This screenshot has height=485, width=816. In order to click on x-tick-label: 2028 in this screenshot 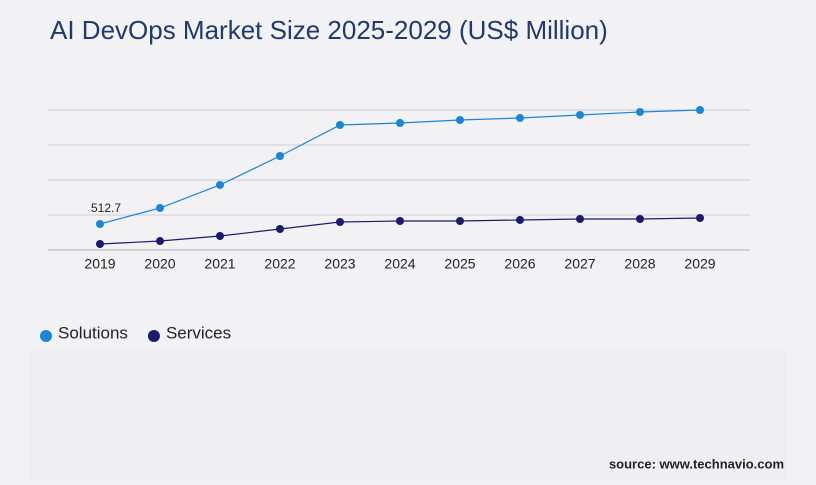, I will do `click(639, 264)`.